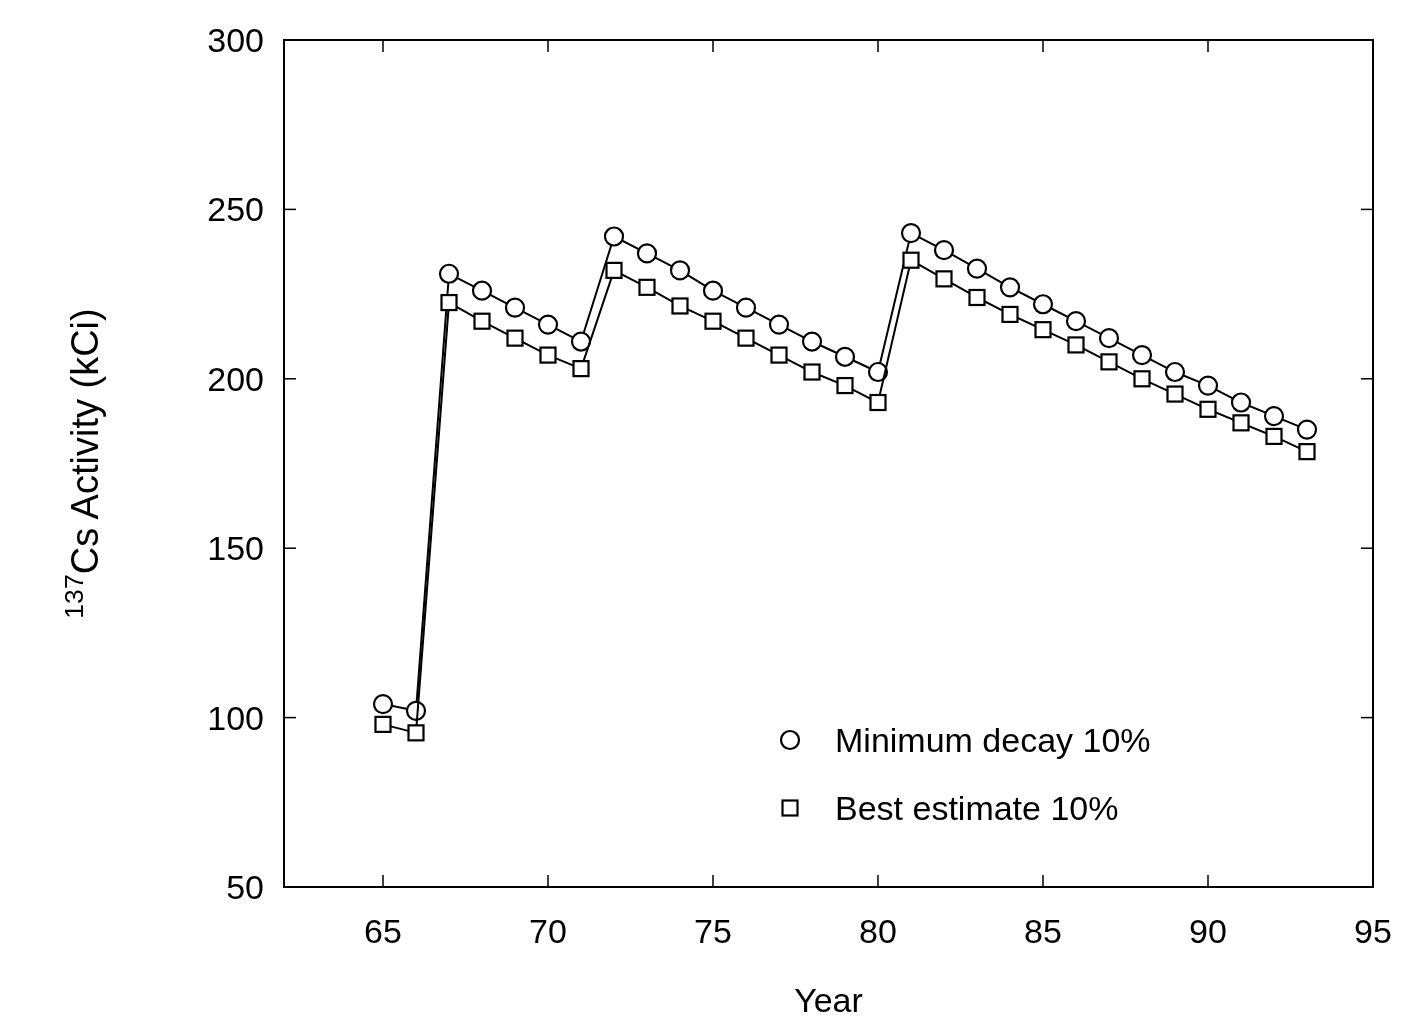 The width and height of the screenshot is (1407, 1031). What do you see at coordinates (383, 931) in the screenshot?
I see `x-tick-label: 65` at bounding box center [383, 931].